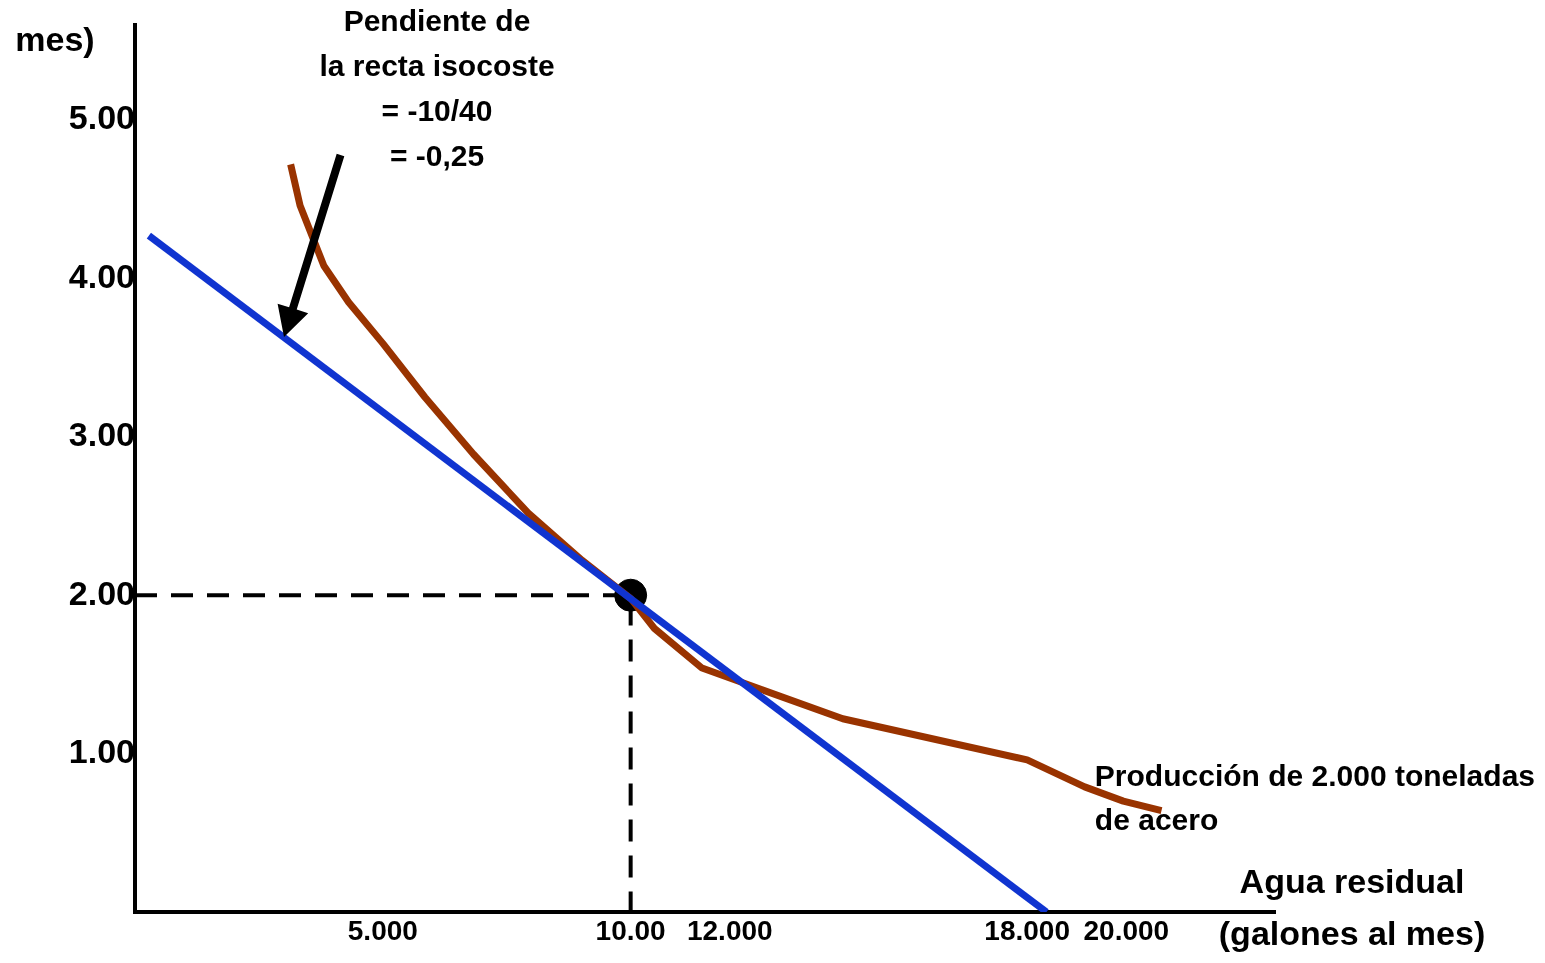  What do you see at coordinates (1352, 907) in the screenshot?
I see `x-axis-title: Agua residual (galones al mes)` at bounding box center [1352, 907].